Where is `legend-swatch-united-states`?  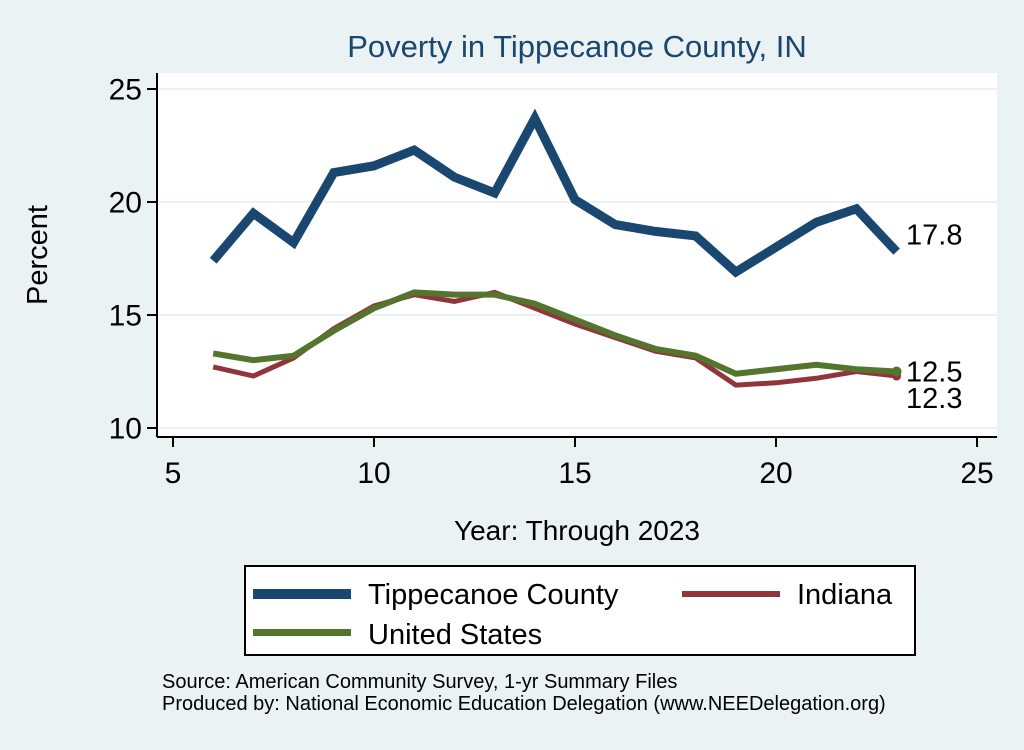 legend-swatch-united-states is located at coordinates (302, 632).